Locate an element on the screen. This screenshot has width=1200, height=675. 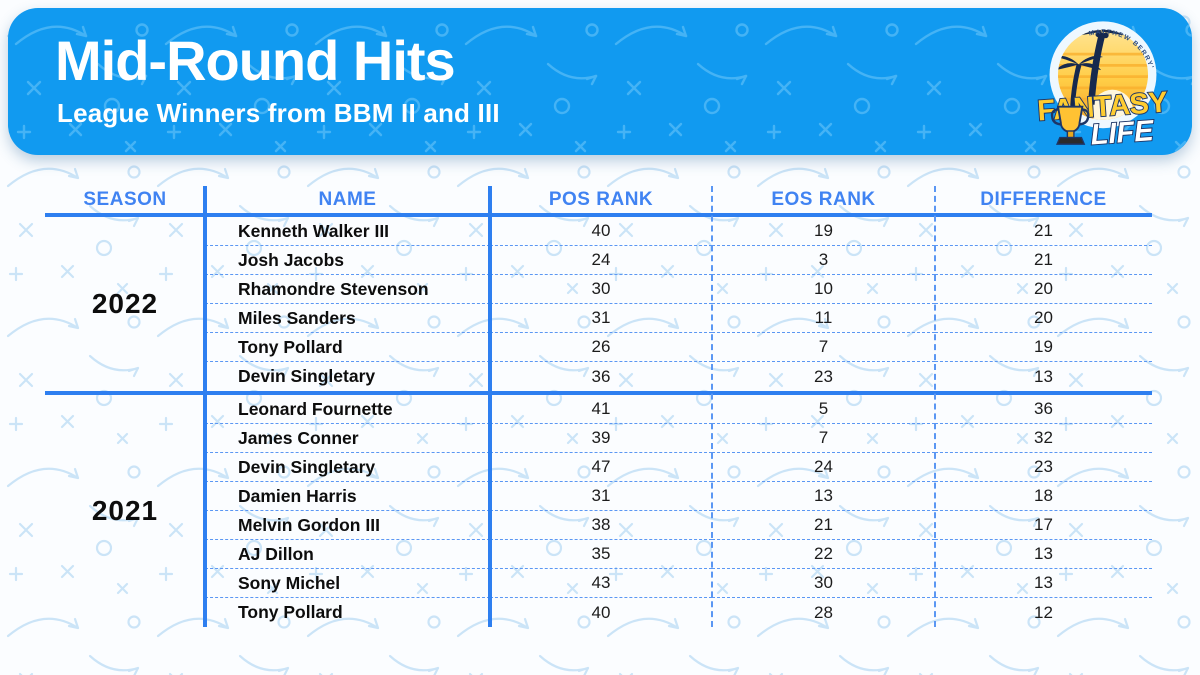
eos-rank-value: 5 is located at coordinates (823, 409).